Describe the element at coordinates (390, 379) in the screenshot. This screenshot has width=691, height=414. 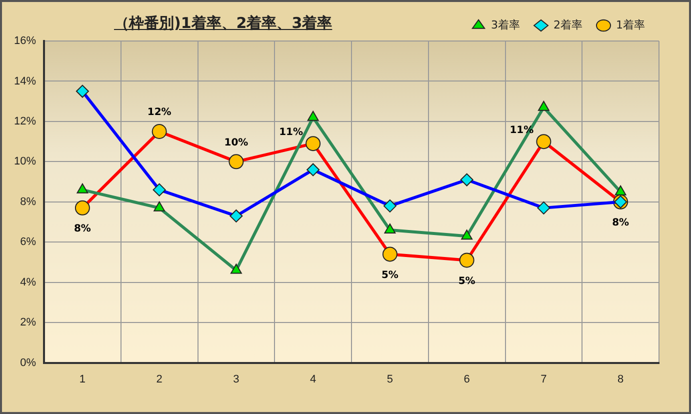
I see `x-tick-label: 5` at that location.